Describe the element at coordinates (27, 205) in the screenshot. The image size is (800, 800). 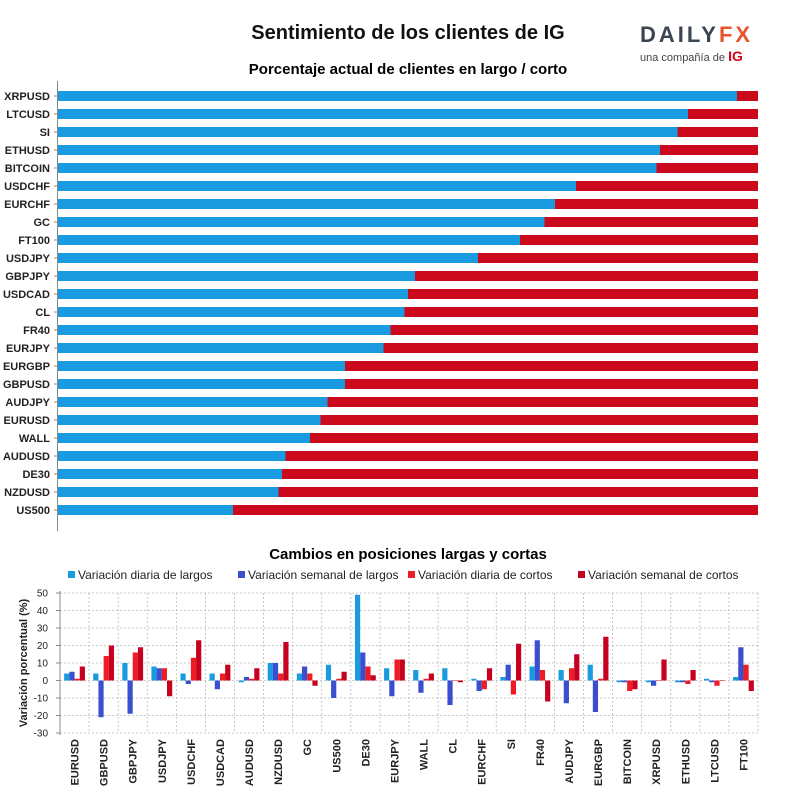
I see `chart1-category-label: EURCHF` at that location.